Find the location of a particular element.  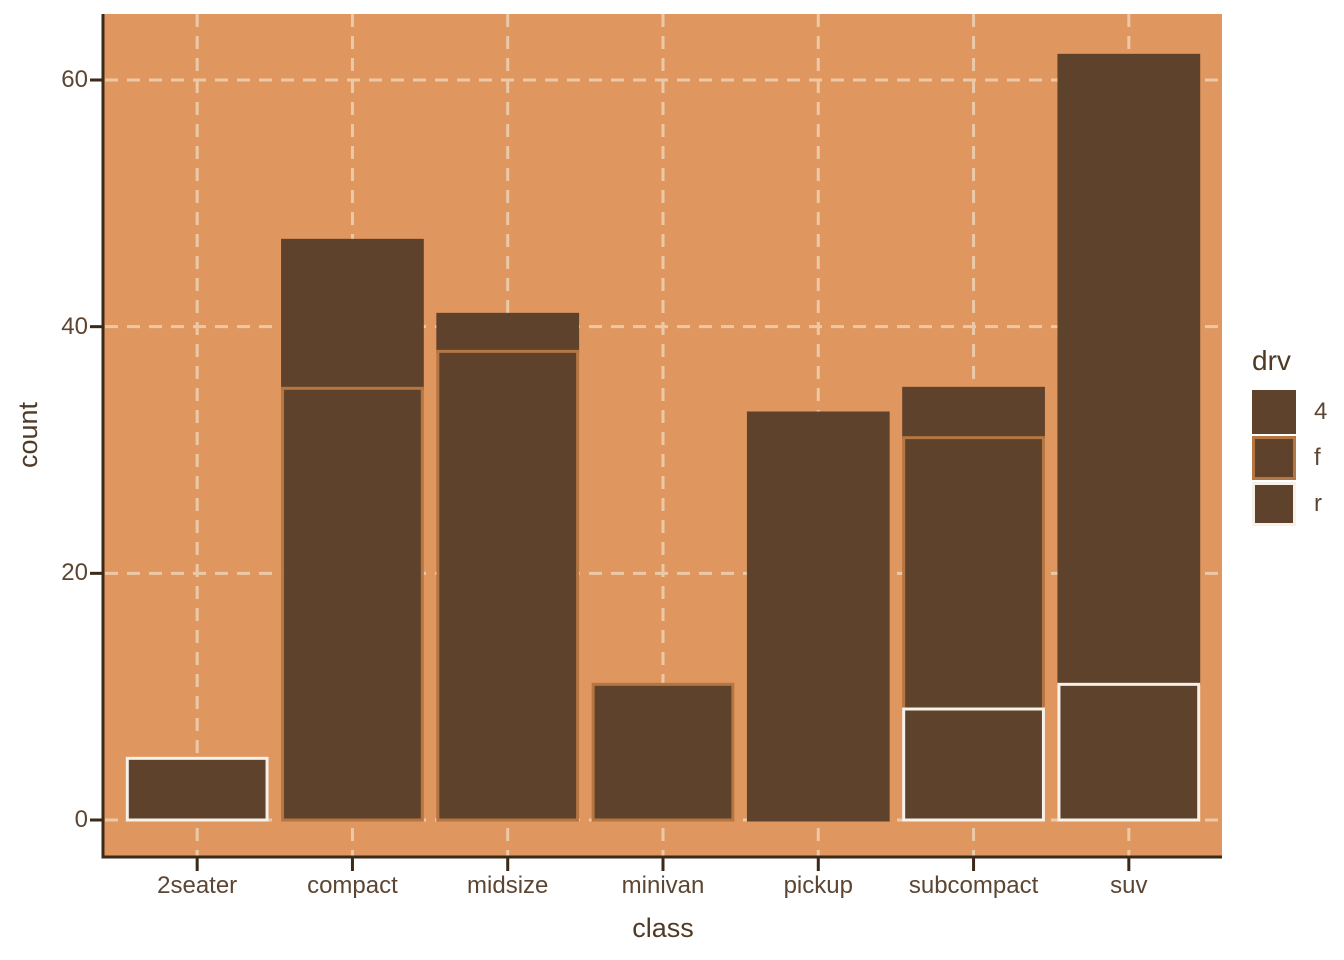

bar-segment-subcompact-f is located at coordinates (973, 573).